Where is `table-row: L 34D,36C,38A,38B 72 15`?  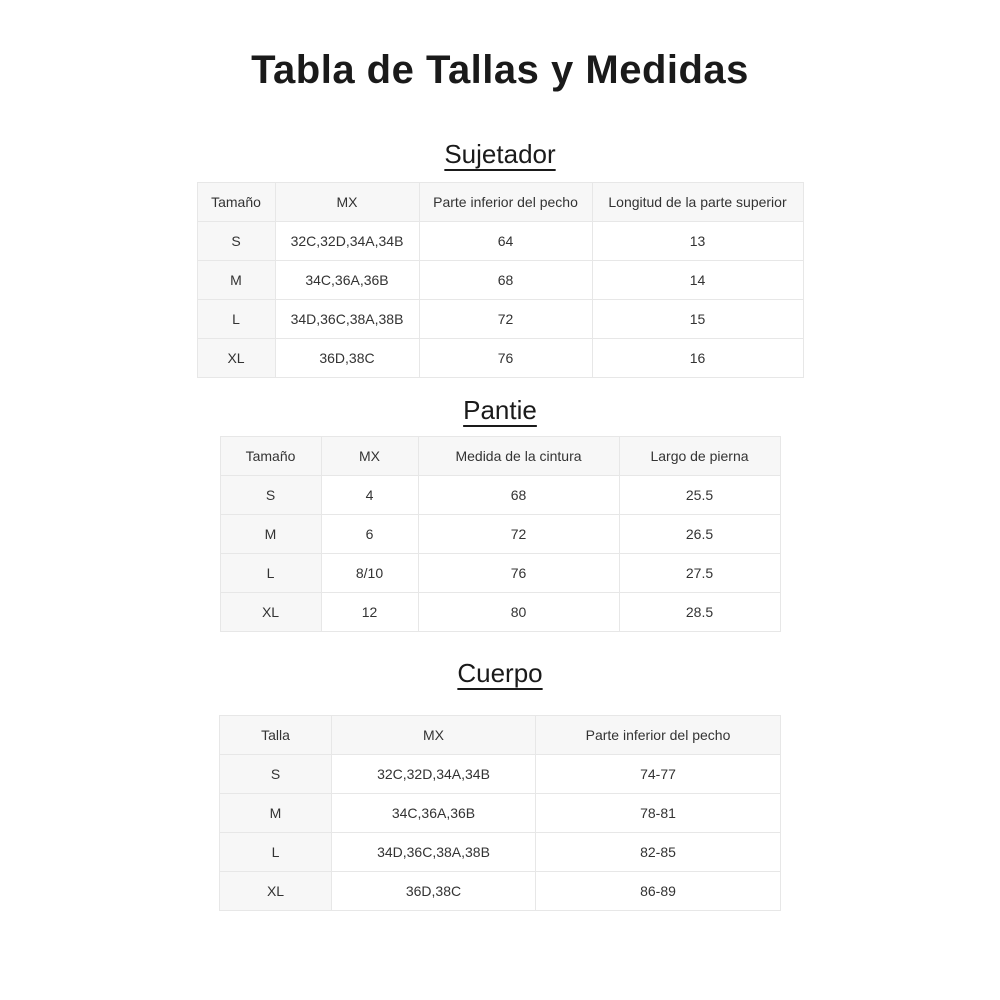
table-row: L 34D,36C,38A,38B 72 15 is located at coordinates (500, 318).